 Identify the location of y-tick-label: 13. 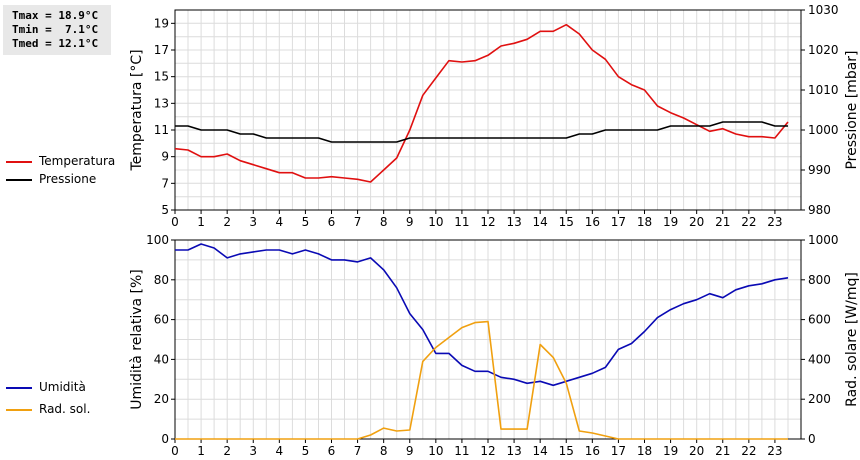
(161, 103).